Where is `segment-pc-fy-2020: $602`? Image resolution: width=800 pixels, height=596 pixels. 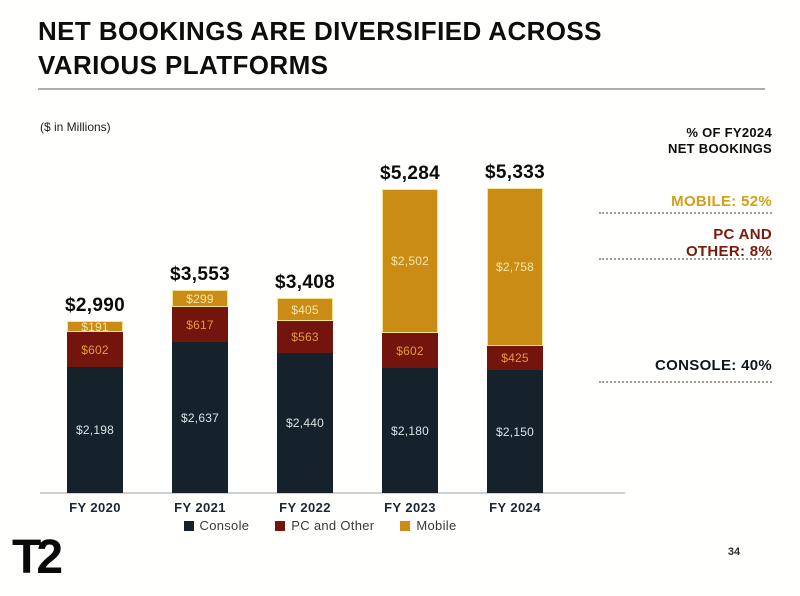 segment-pc-fy-2020: $602 is located at coordinates (95, 349).